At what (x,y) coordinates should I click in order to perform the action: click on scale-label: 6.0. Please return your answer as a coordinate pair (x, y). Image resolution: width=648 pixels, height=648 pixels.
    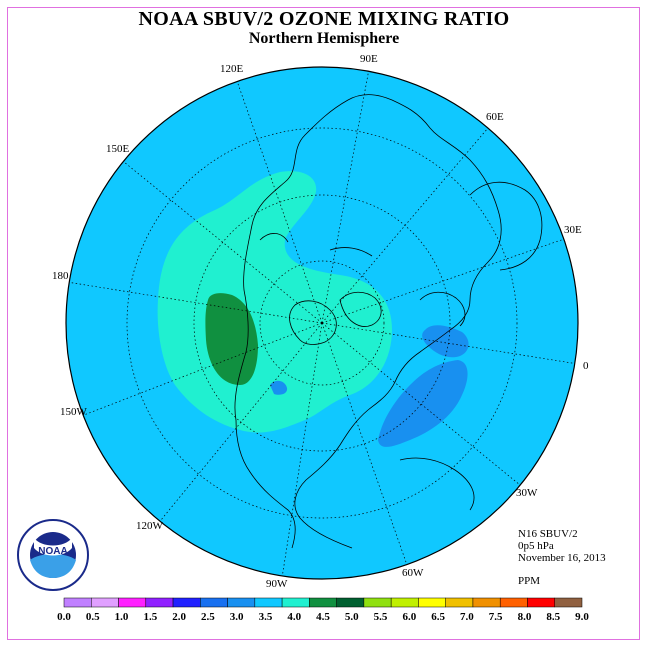
    Looking at the image, I should click on (409, 617).